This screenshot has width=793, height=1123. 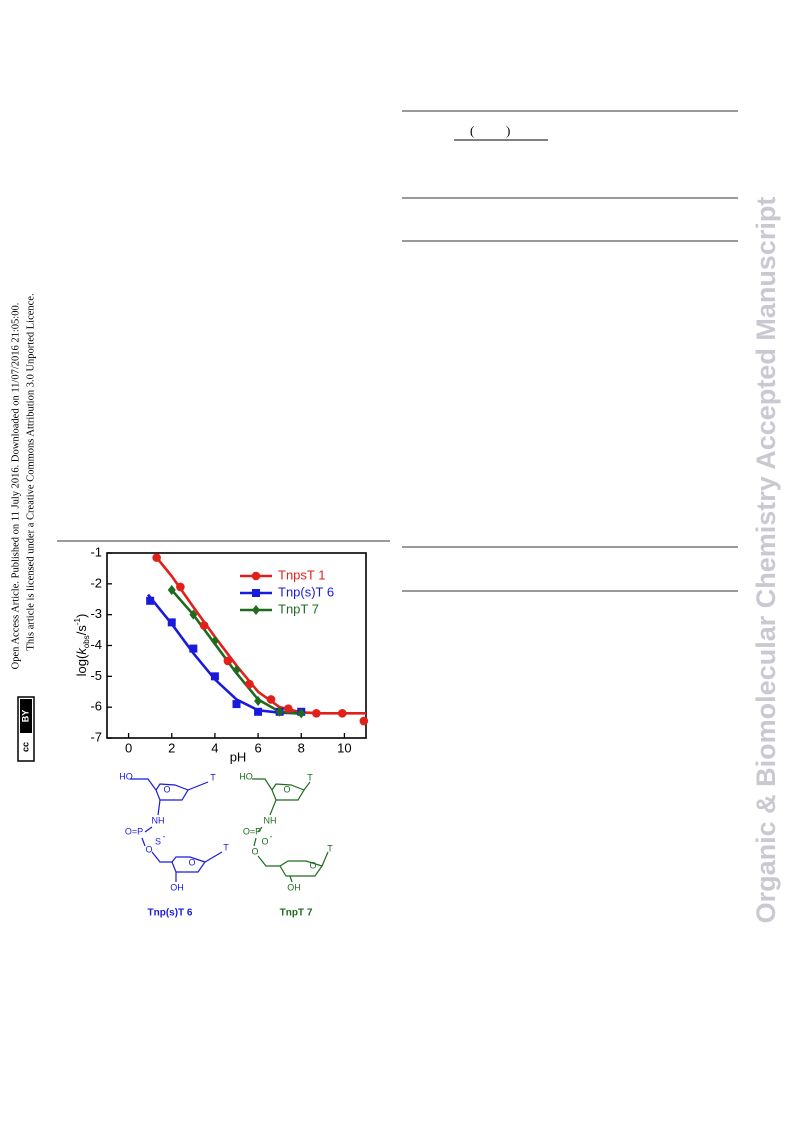 What do you see at coordinates (508, 130) in the screenshot?
I see `paren: )` at bounding box center [508, 130].